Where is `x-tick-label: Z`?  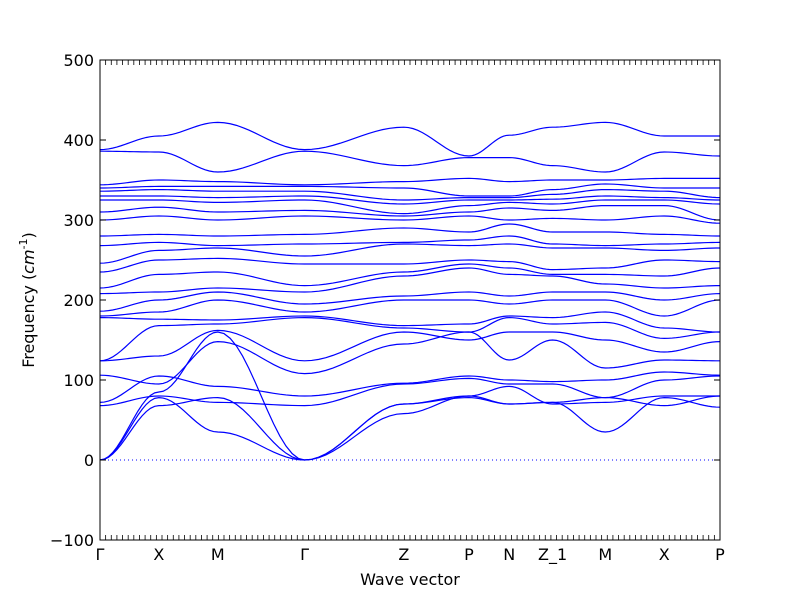
x-tick-label: Z is located at coordinates (403, 554).